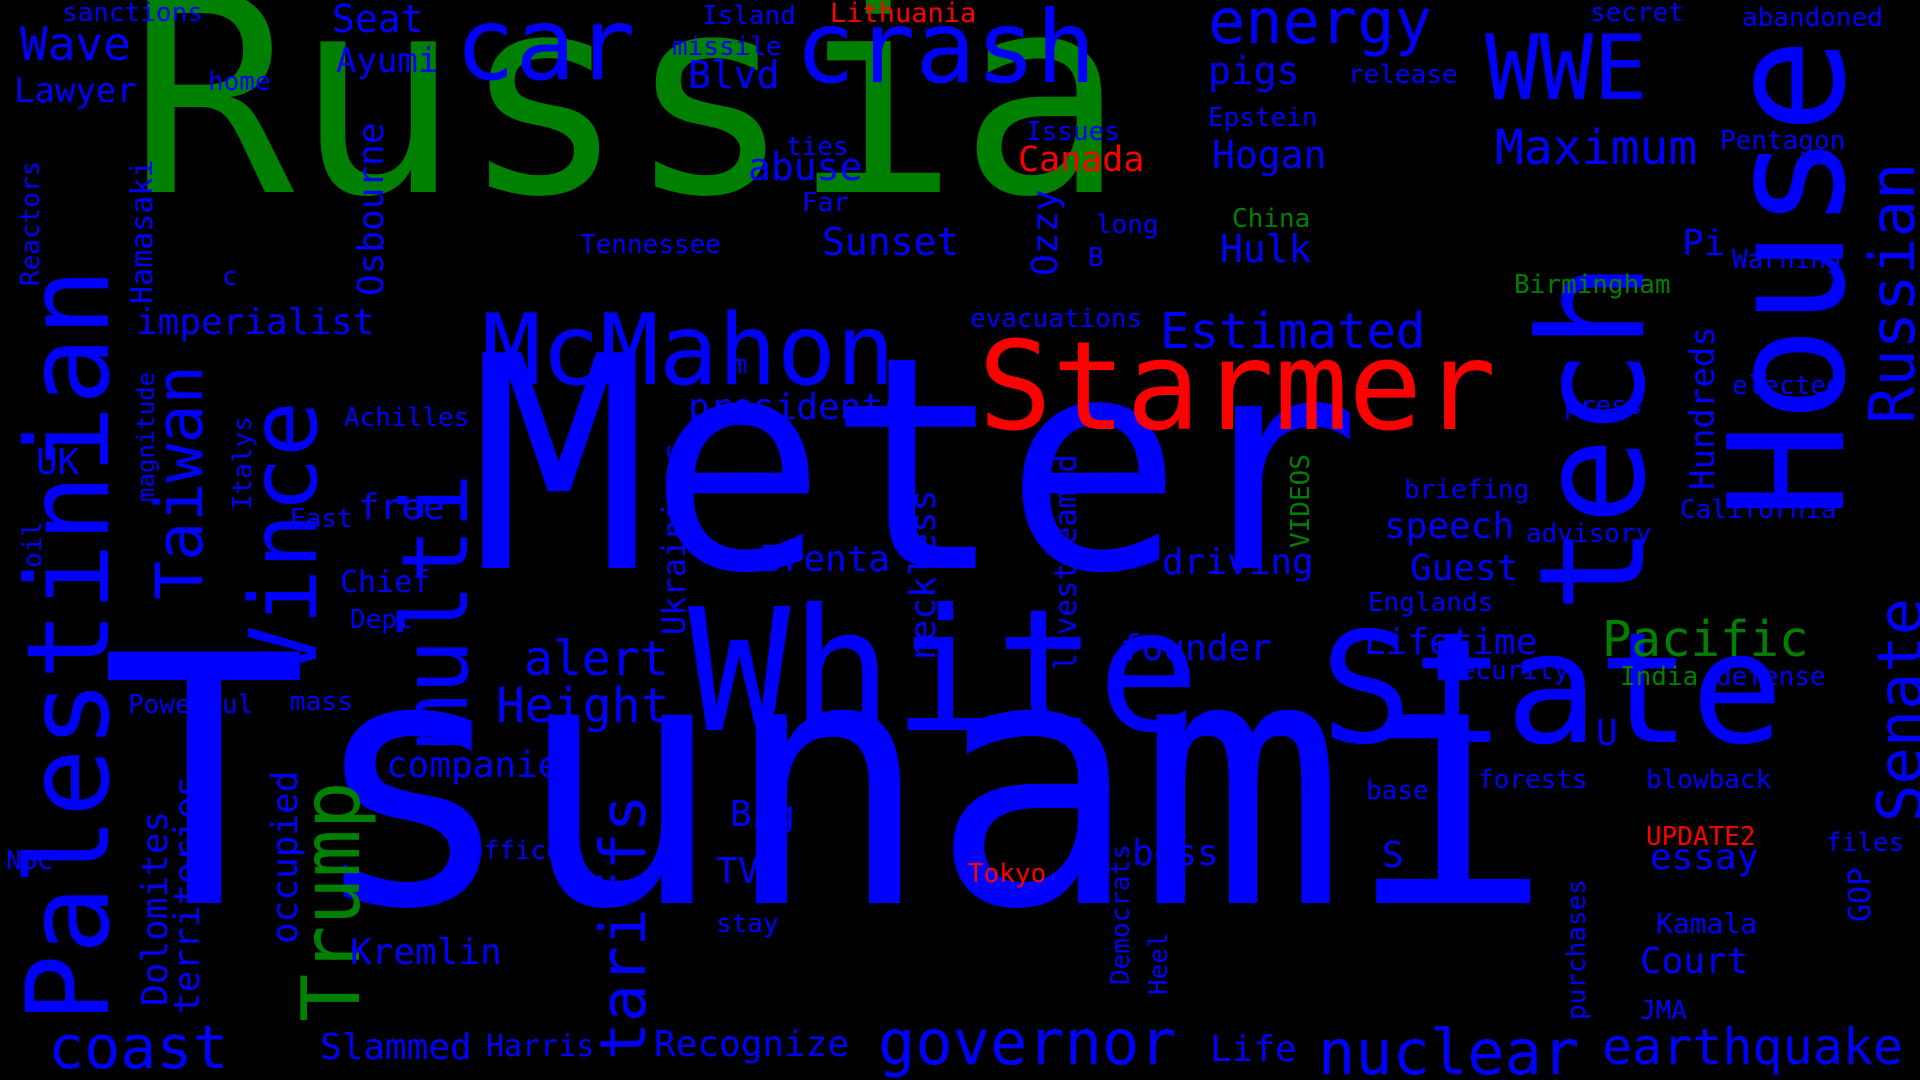 Image resolution: width=1920 pixels, height=1080 pixels. What do you see at coordinates (540, 1046) in the screenshot?
I see `word-harris: Harris` at bounding box center [540, 1046].